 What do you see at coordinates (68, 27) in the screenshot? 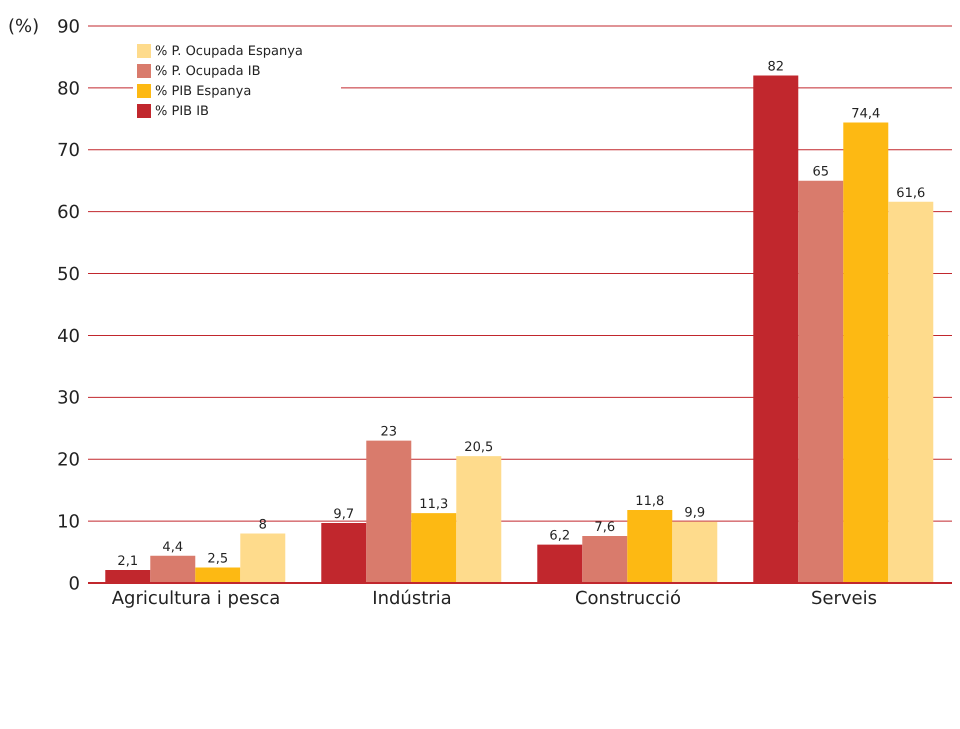
I see `y-tick-label: 90` at bounding box center [68, 27].